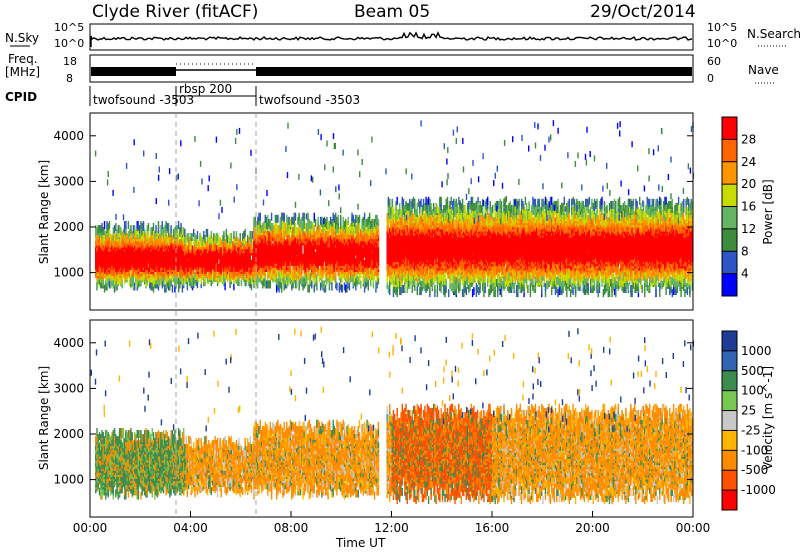  What do you see at coordinates (643, 12) in the screenshot?
I see `date-title: 29/Oct/2014` at bounding box center [643, 12].